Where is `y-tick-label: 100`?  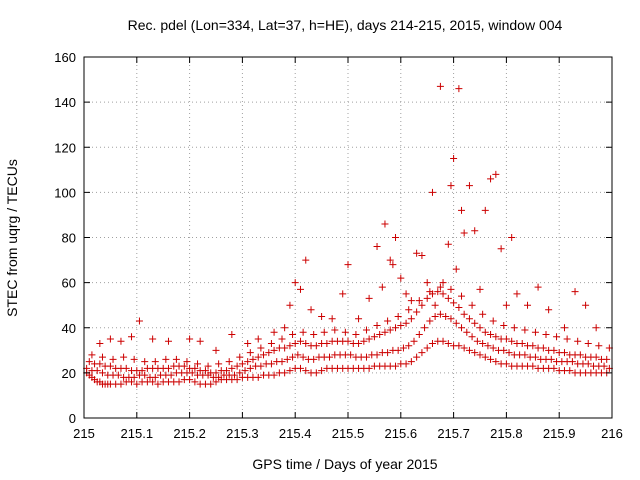
y-tick-label: 100 is located at coordinates (65, 192).